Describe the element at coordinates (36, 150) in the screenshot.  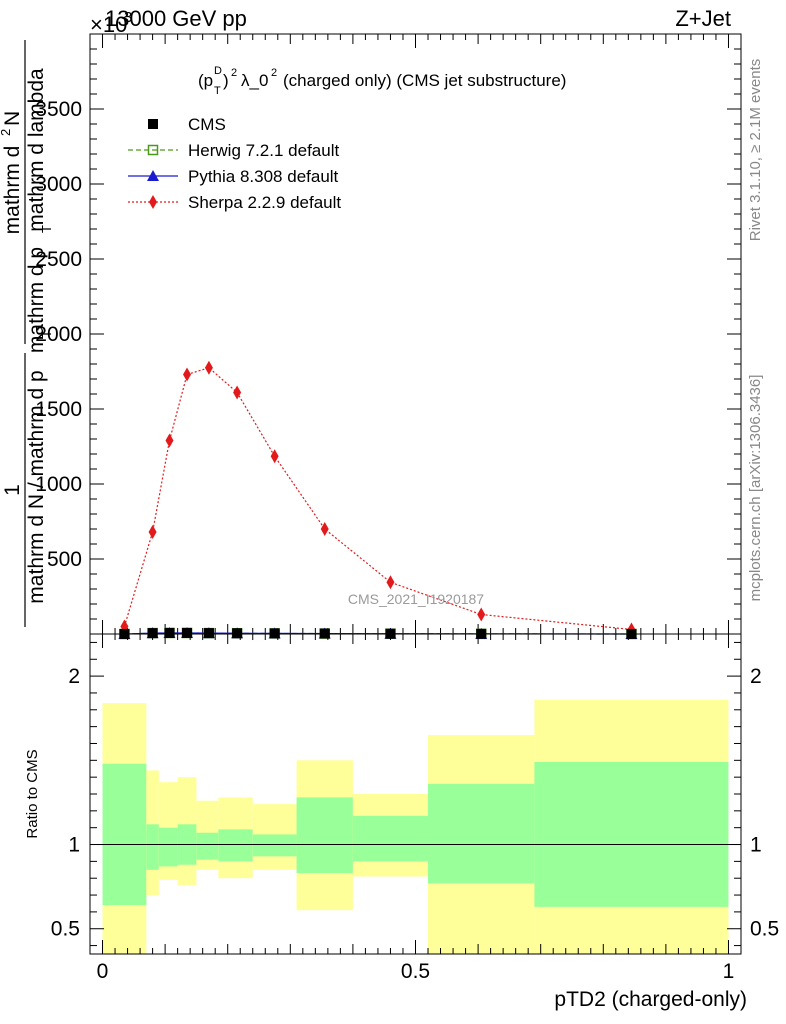
I see `svg-text: mathrm d lambda` at that location.